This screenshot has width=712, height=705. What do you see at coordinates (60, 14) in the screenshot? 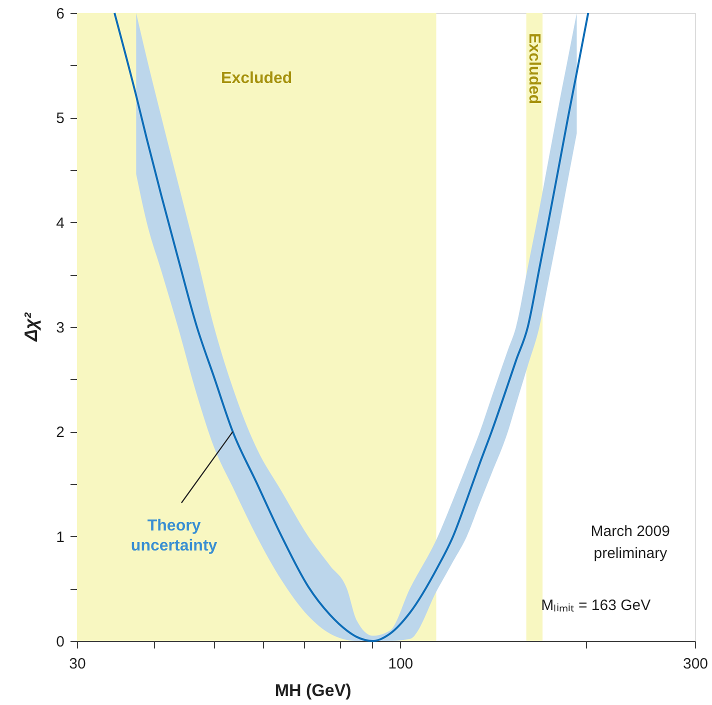
I see `y-tick-label: 6` at bounding box center [60, 14].